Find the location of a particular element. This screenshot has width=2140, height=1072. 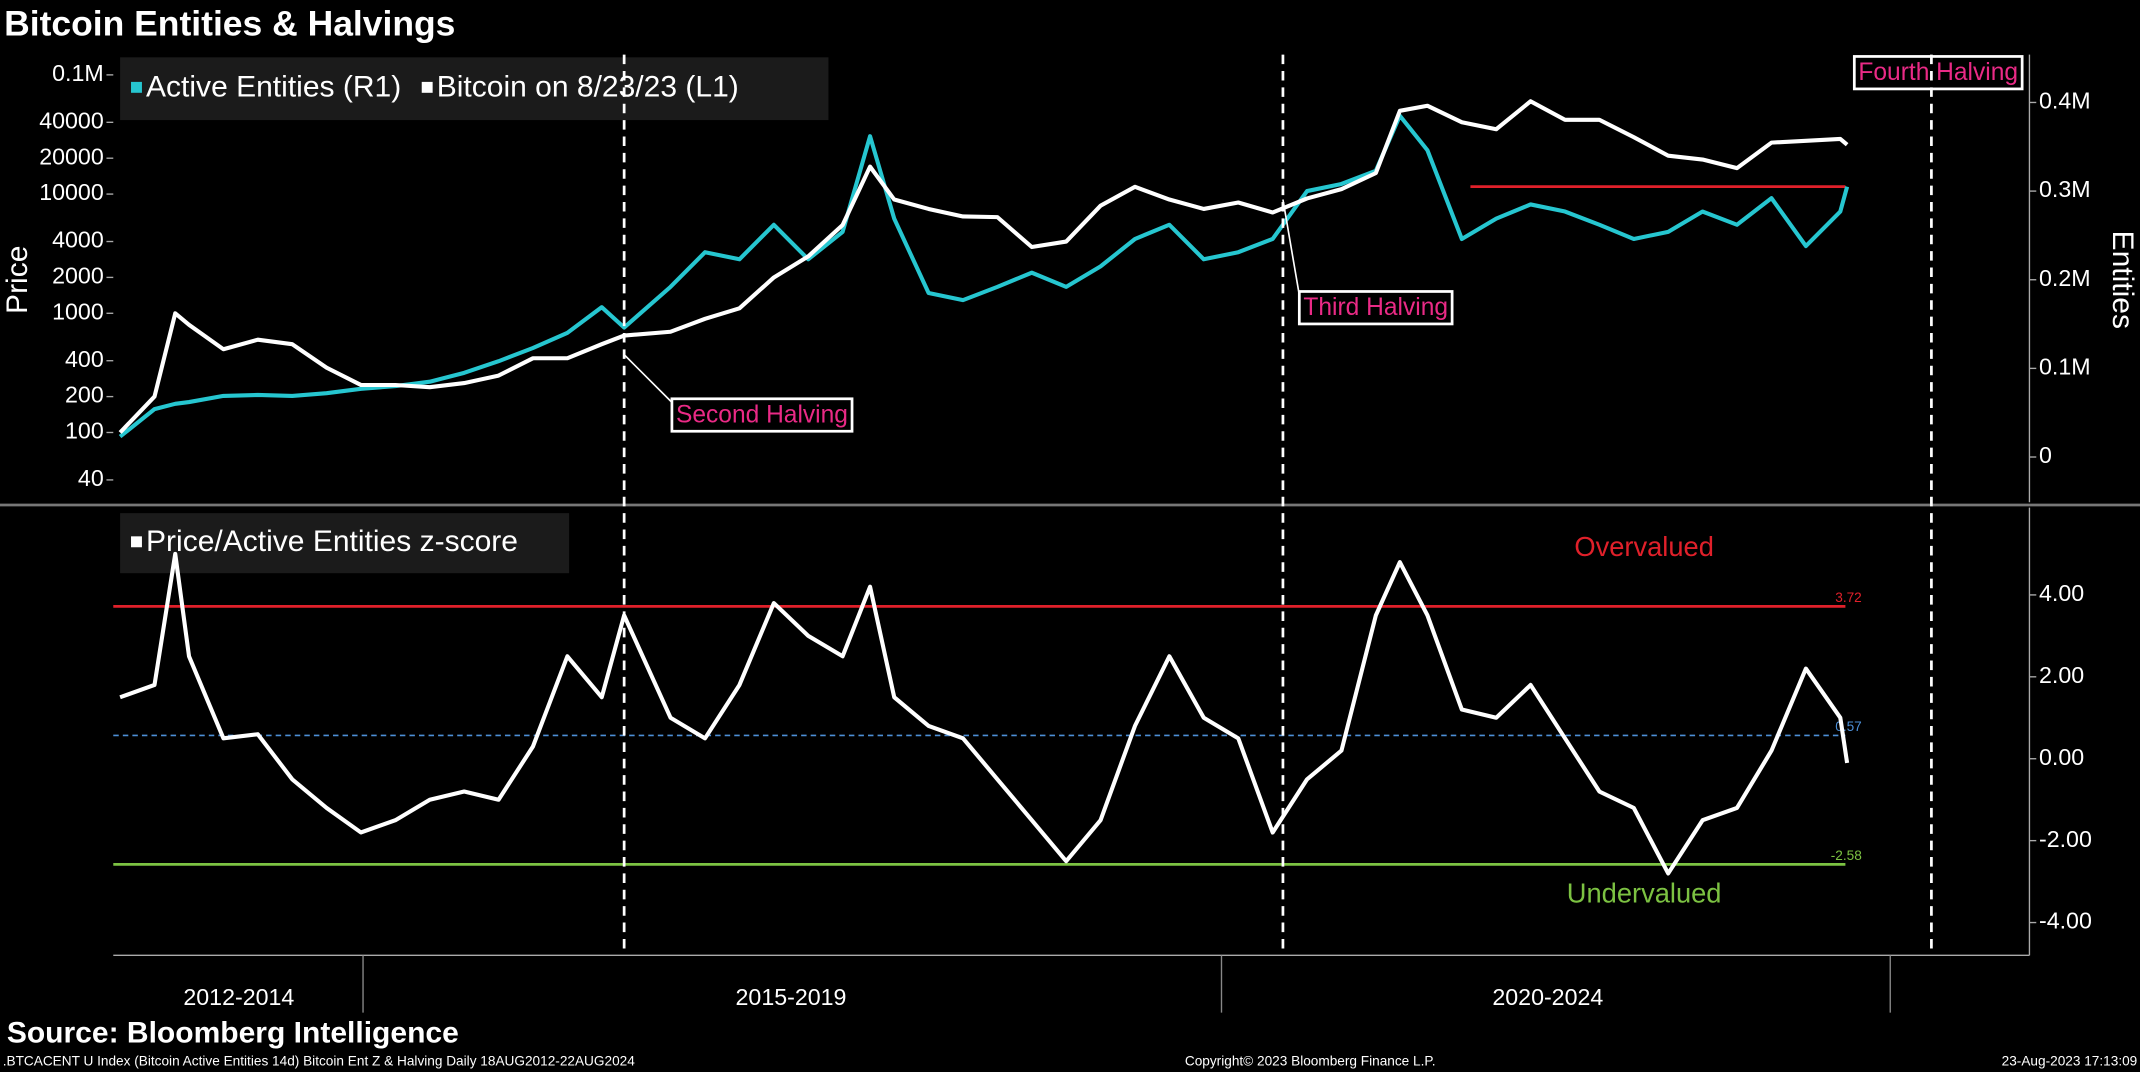

y-tick-label: 0.1M is located at coordinates (78, 73).